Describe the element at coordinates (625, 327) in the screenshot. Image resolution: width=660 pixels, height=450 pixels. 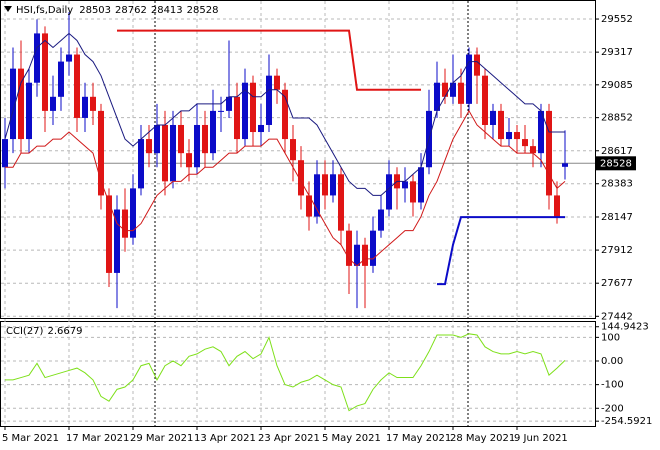
I see `y-tick-label: 144.9423` at that location.